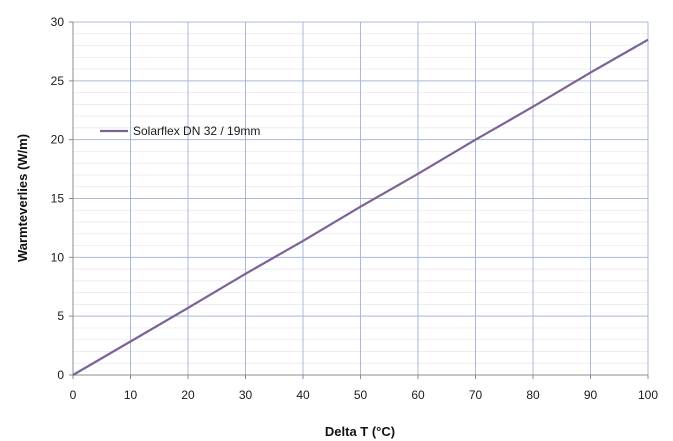  Describe the element at coordinates (188, 395) in the screenshot. I see `x-tick-label: 20` at that location.